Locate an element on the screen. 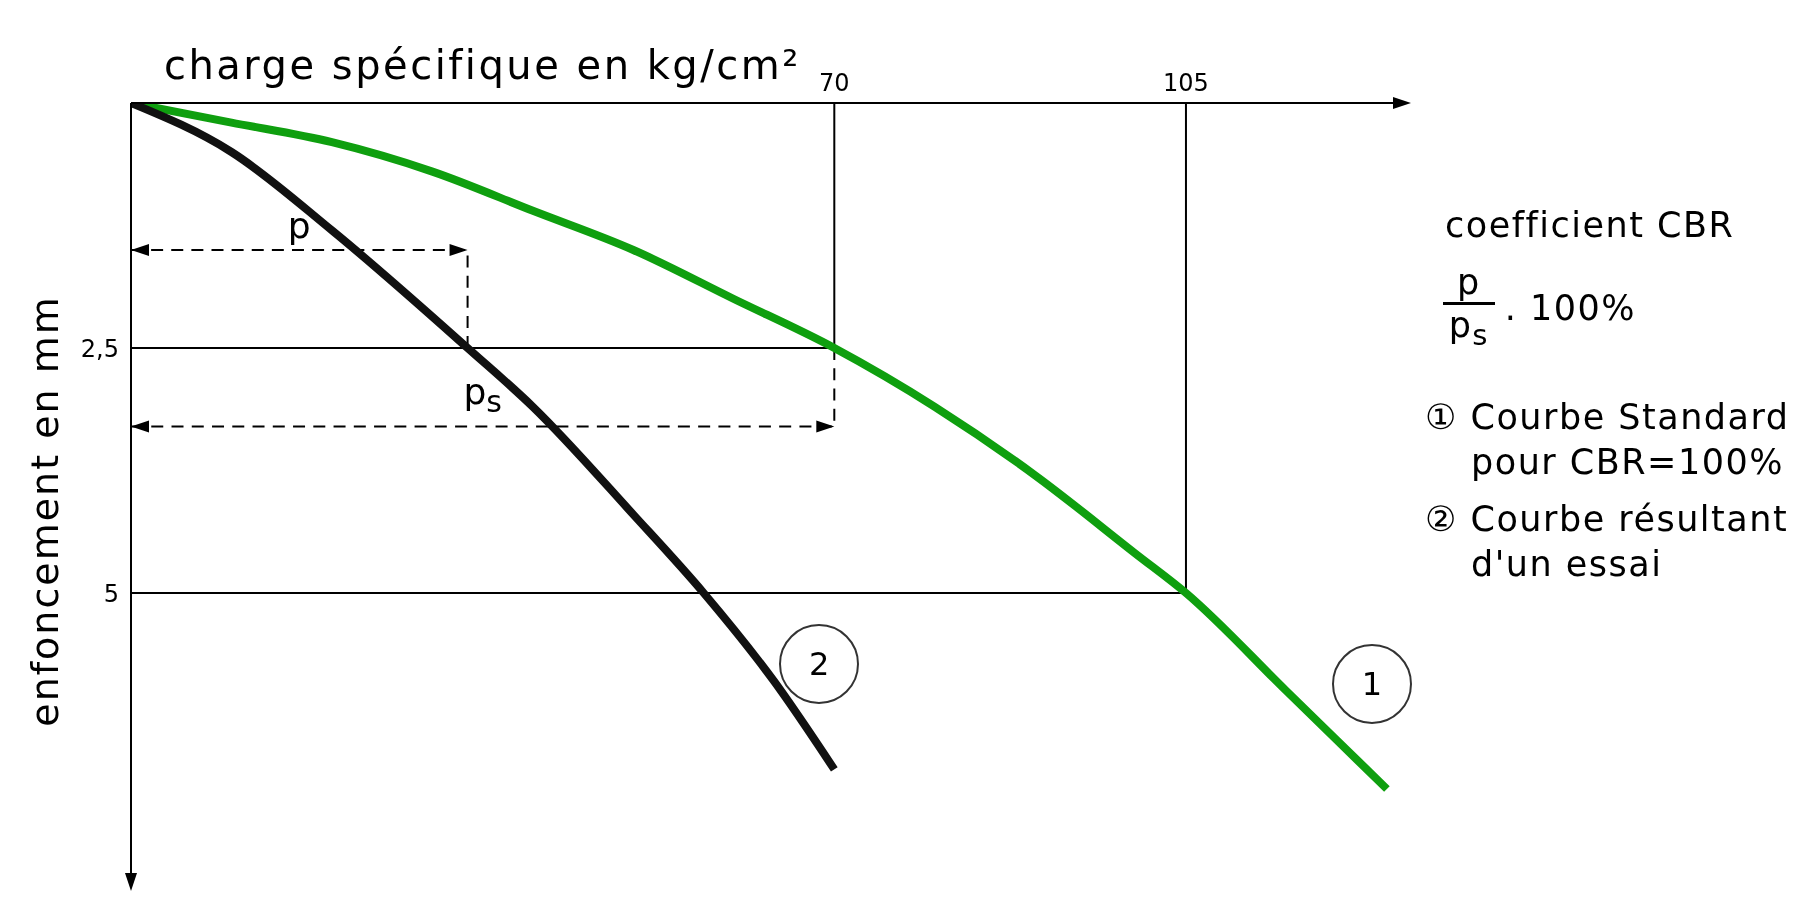 The width and height of the screenshot is (1818, 909). text: ① Courbe Standard pour CBR=100% is located at coordinates (1608, 440).